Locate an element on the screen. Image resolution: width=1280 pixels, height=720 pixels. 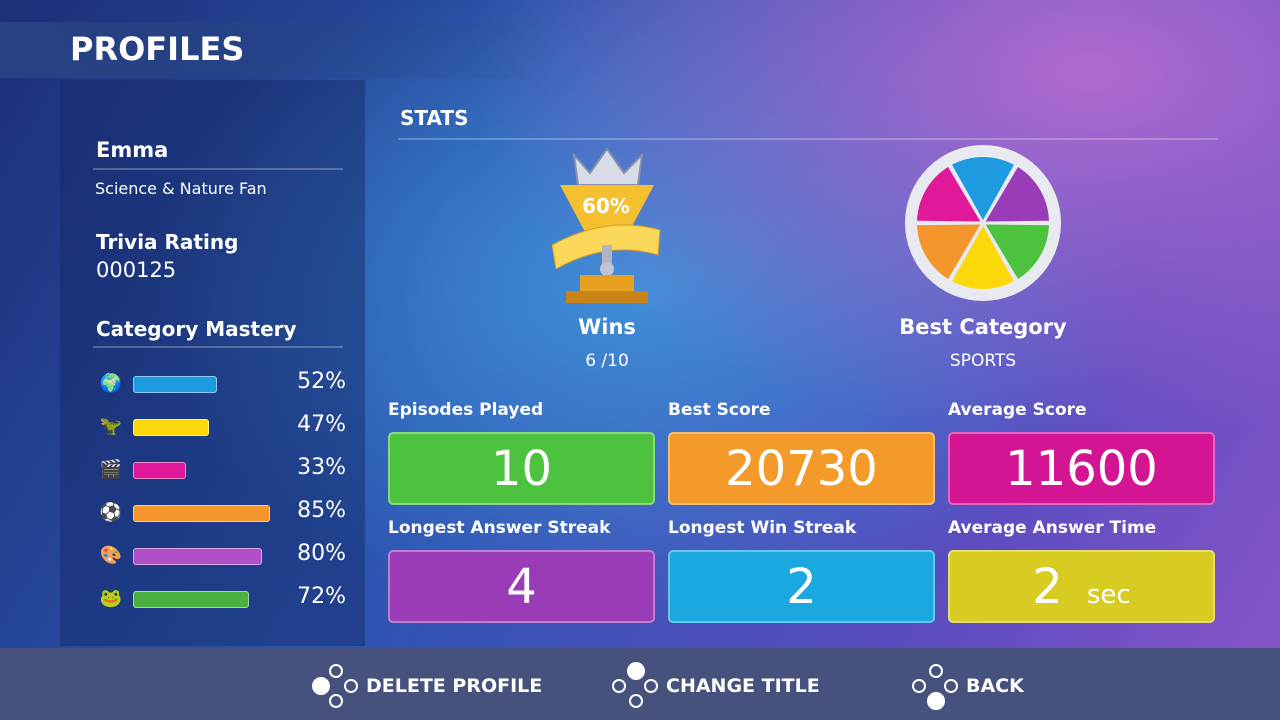
stat-tile: 20730 is located at coordinates (801, 468).